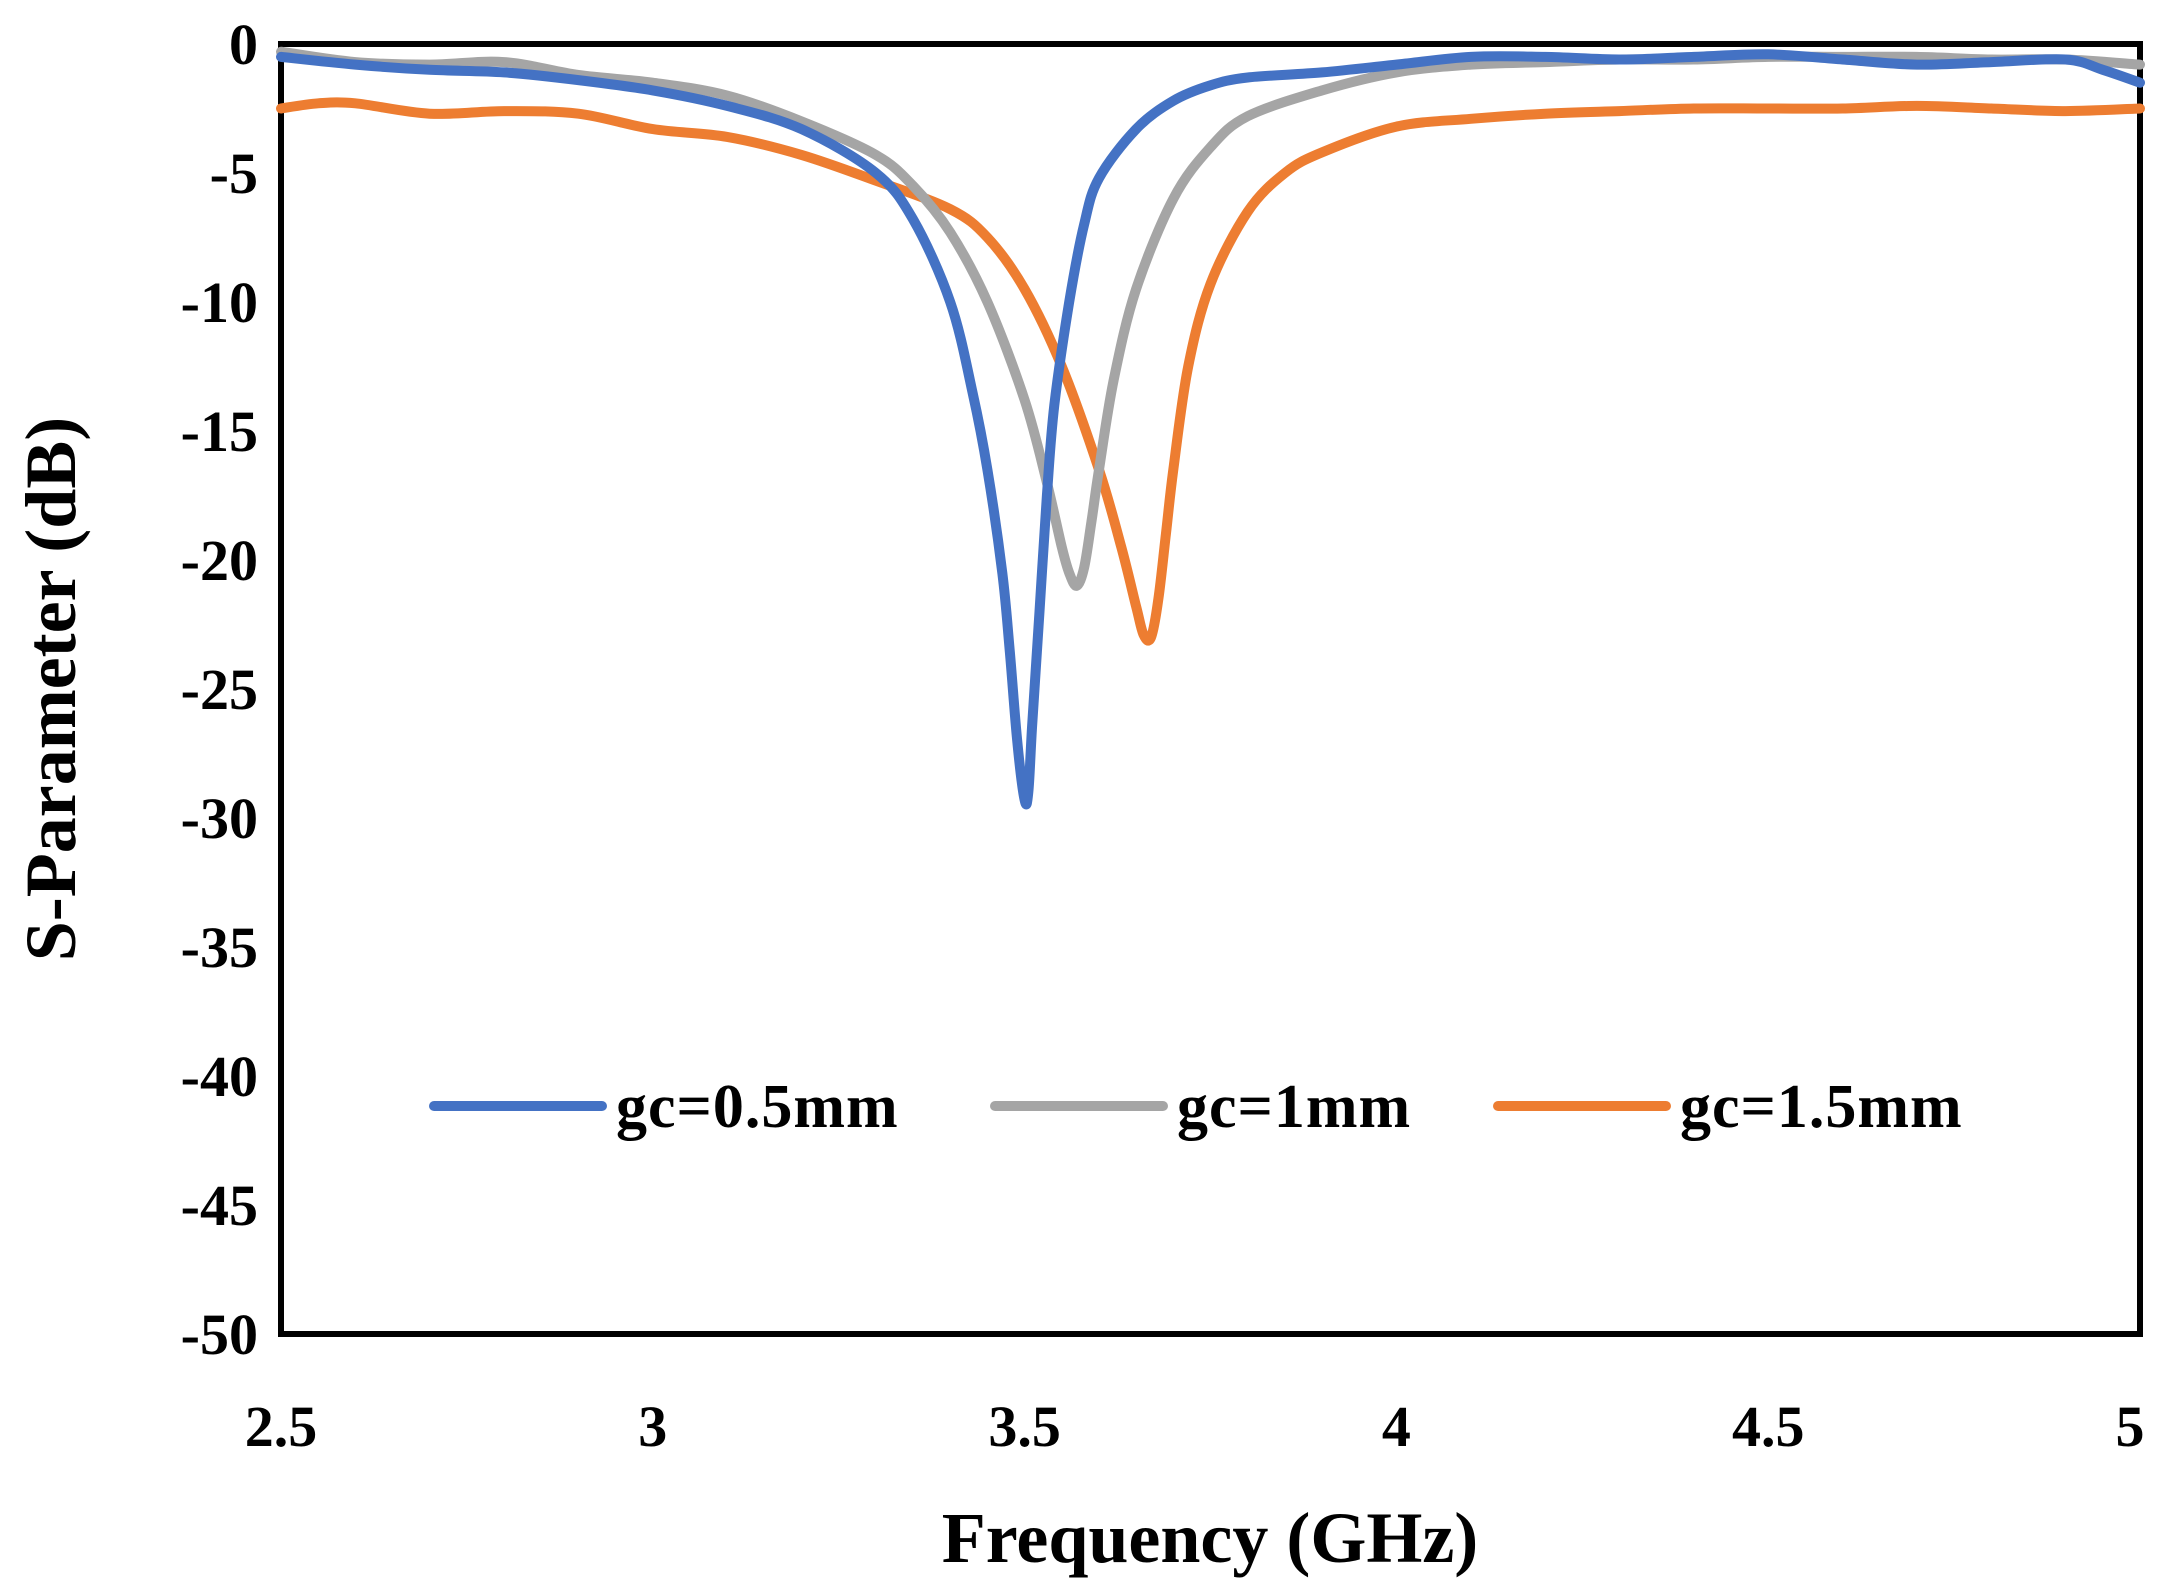  Describe the element at coordinates (1821, 1107) in the screenshot. I see `legend-label-gc-1-5mm: gc=1.5mm` at that location.